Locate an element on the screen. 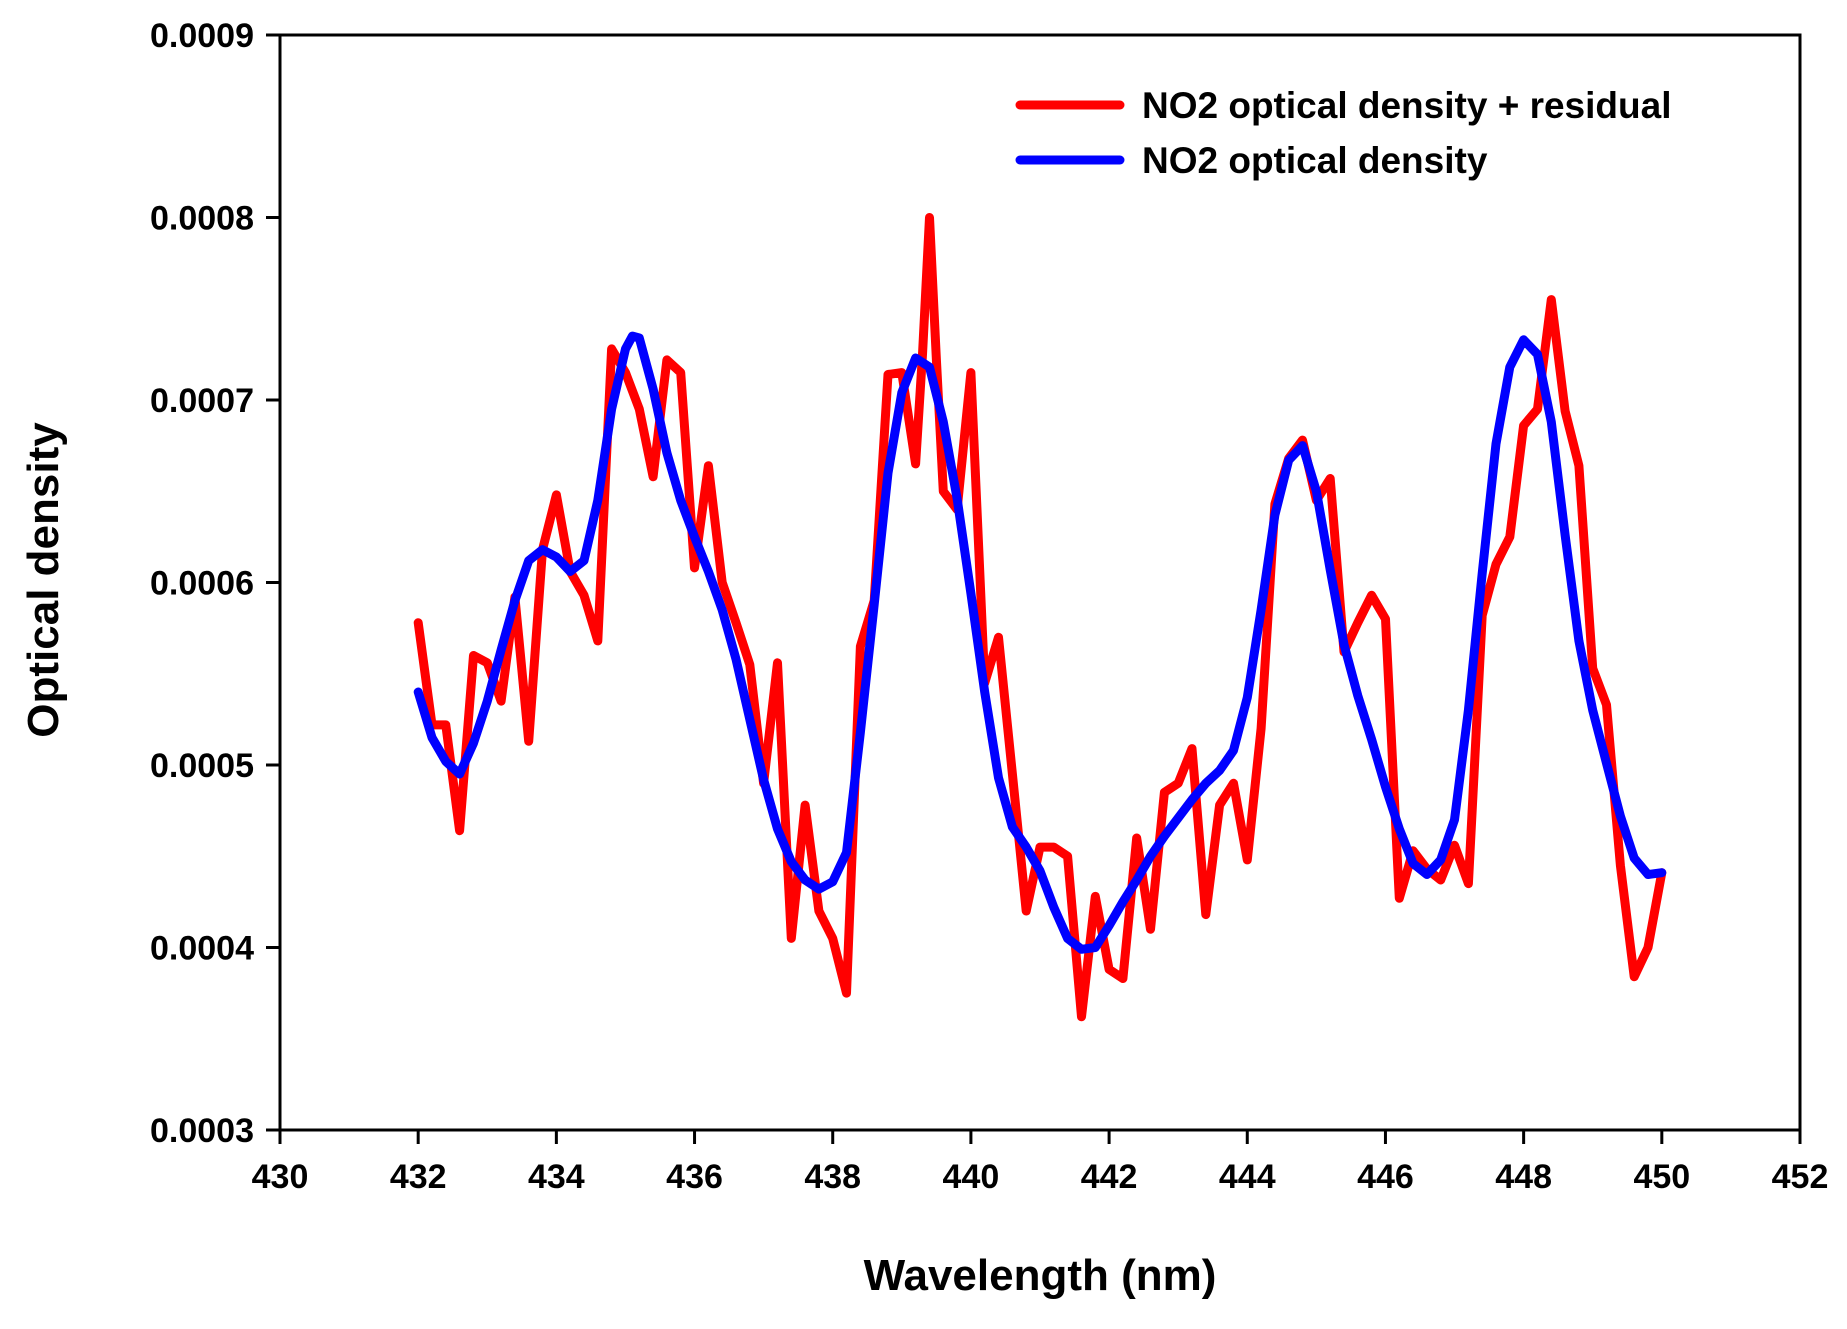  legend-label-no2: NO2 optical density is located at coordinates (1315, 160).